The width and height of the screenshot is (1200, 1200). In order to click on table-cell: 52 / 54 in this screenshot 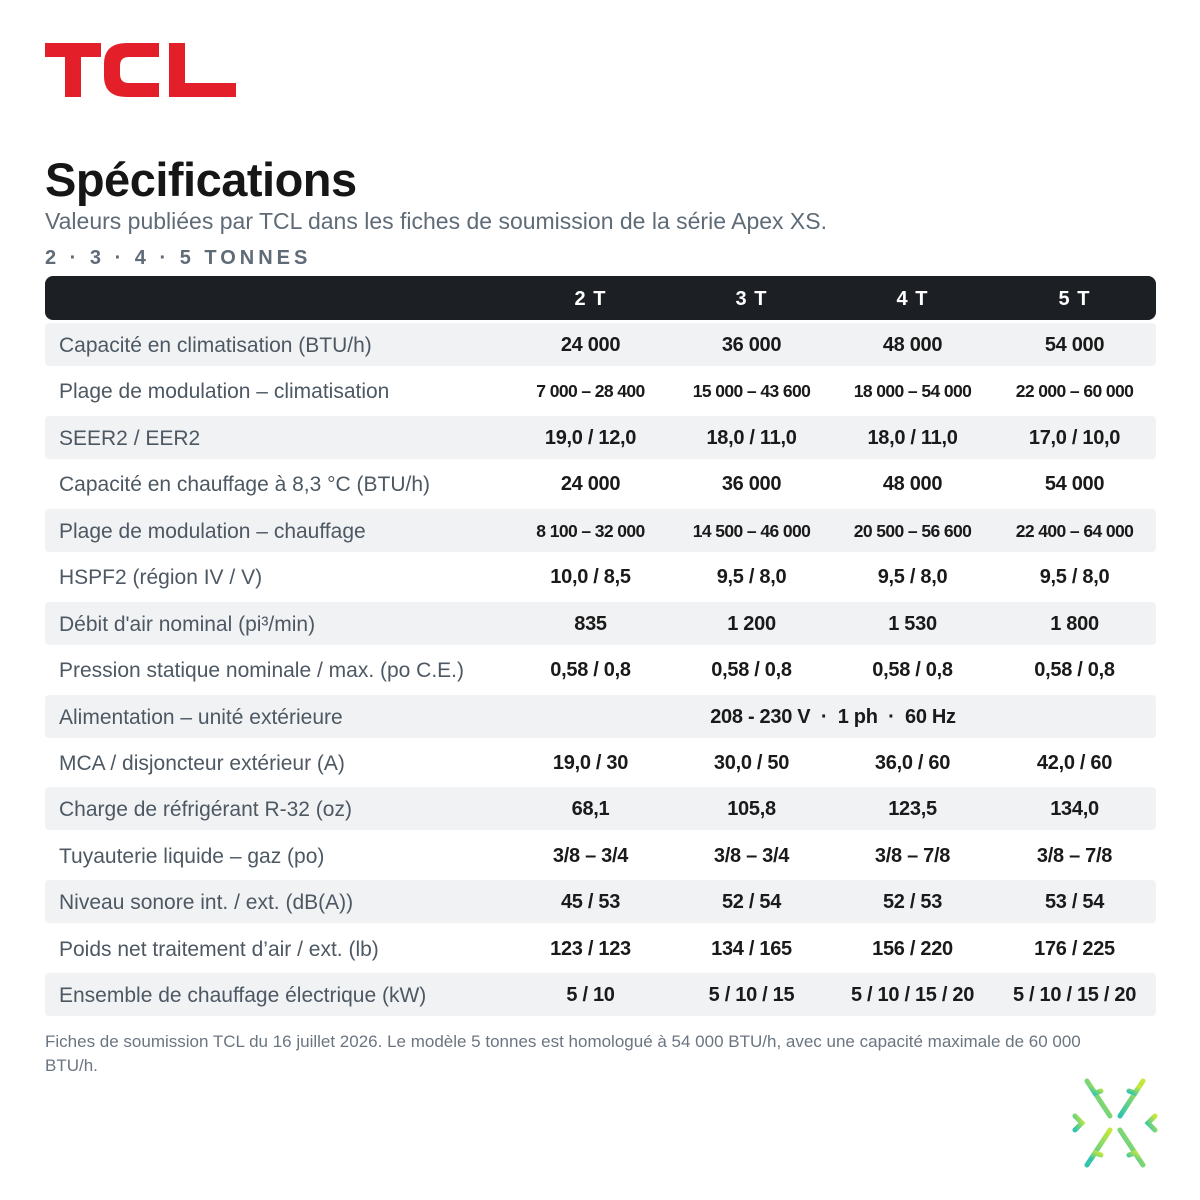, I will do `click(751, 902)`.